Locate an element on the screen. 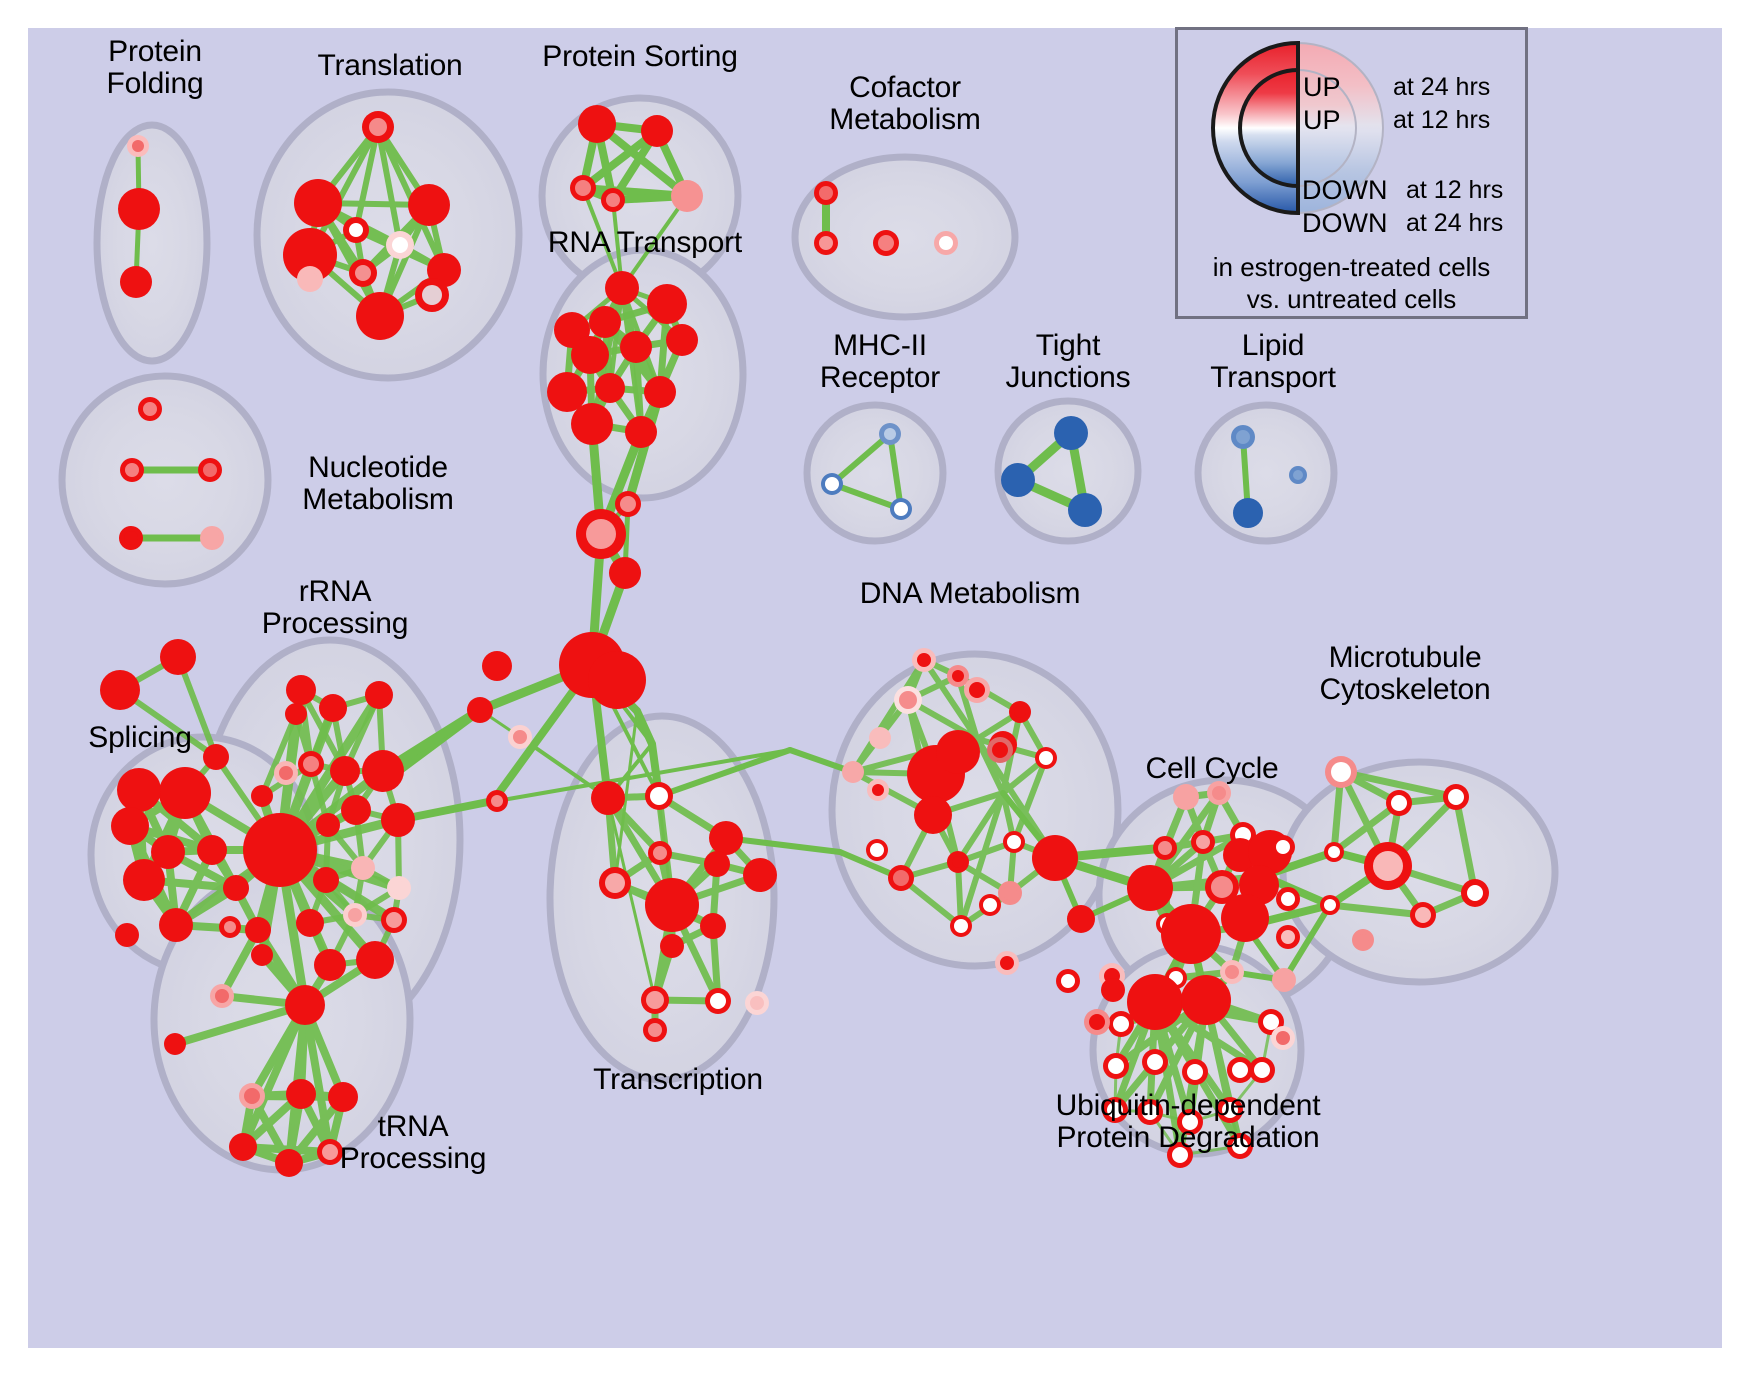 This screenshot has height=1376, width=1750. cluster-blob-tight-junctions is located at coordinates (1068, 471).